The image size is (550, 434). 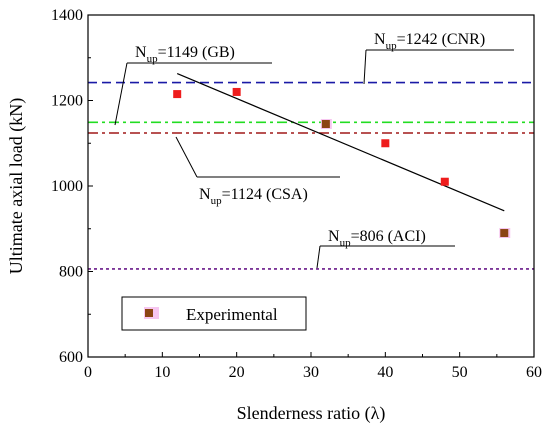 I want to click on x-tick-label: 10, so click(x=162, y=372).